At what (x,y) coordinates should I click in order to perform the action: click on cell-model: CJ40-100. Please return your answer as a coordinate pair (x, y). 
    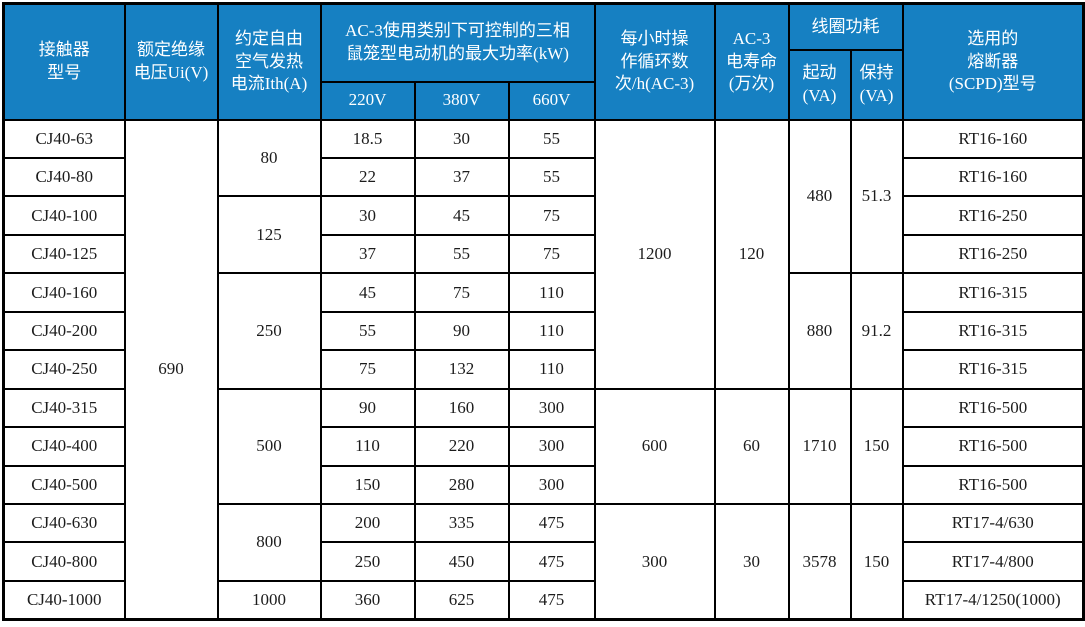
    Looking at the image, I should click on (64, 215).